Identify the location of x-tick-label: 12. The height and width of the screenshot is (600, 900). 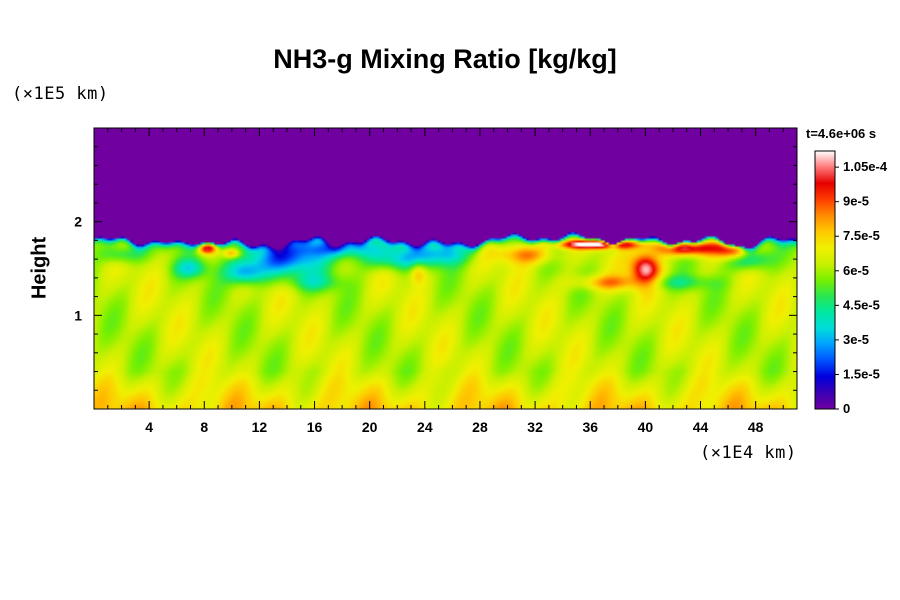
(260, 427).